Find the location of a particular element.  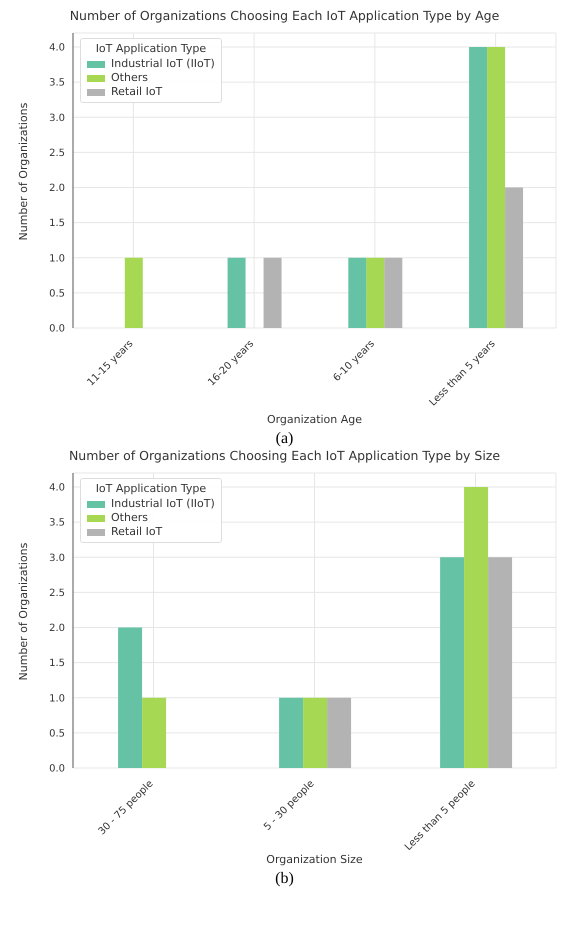

chart-title: Number of Organizations Choosing Each IoT Application Type by Age is located at coordinates (284, 16).